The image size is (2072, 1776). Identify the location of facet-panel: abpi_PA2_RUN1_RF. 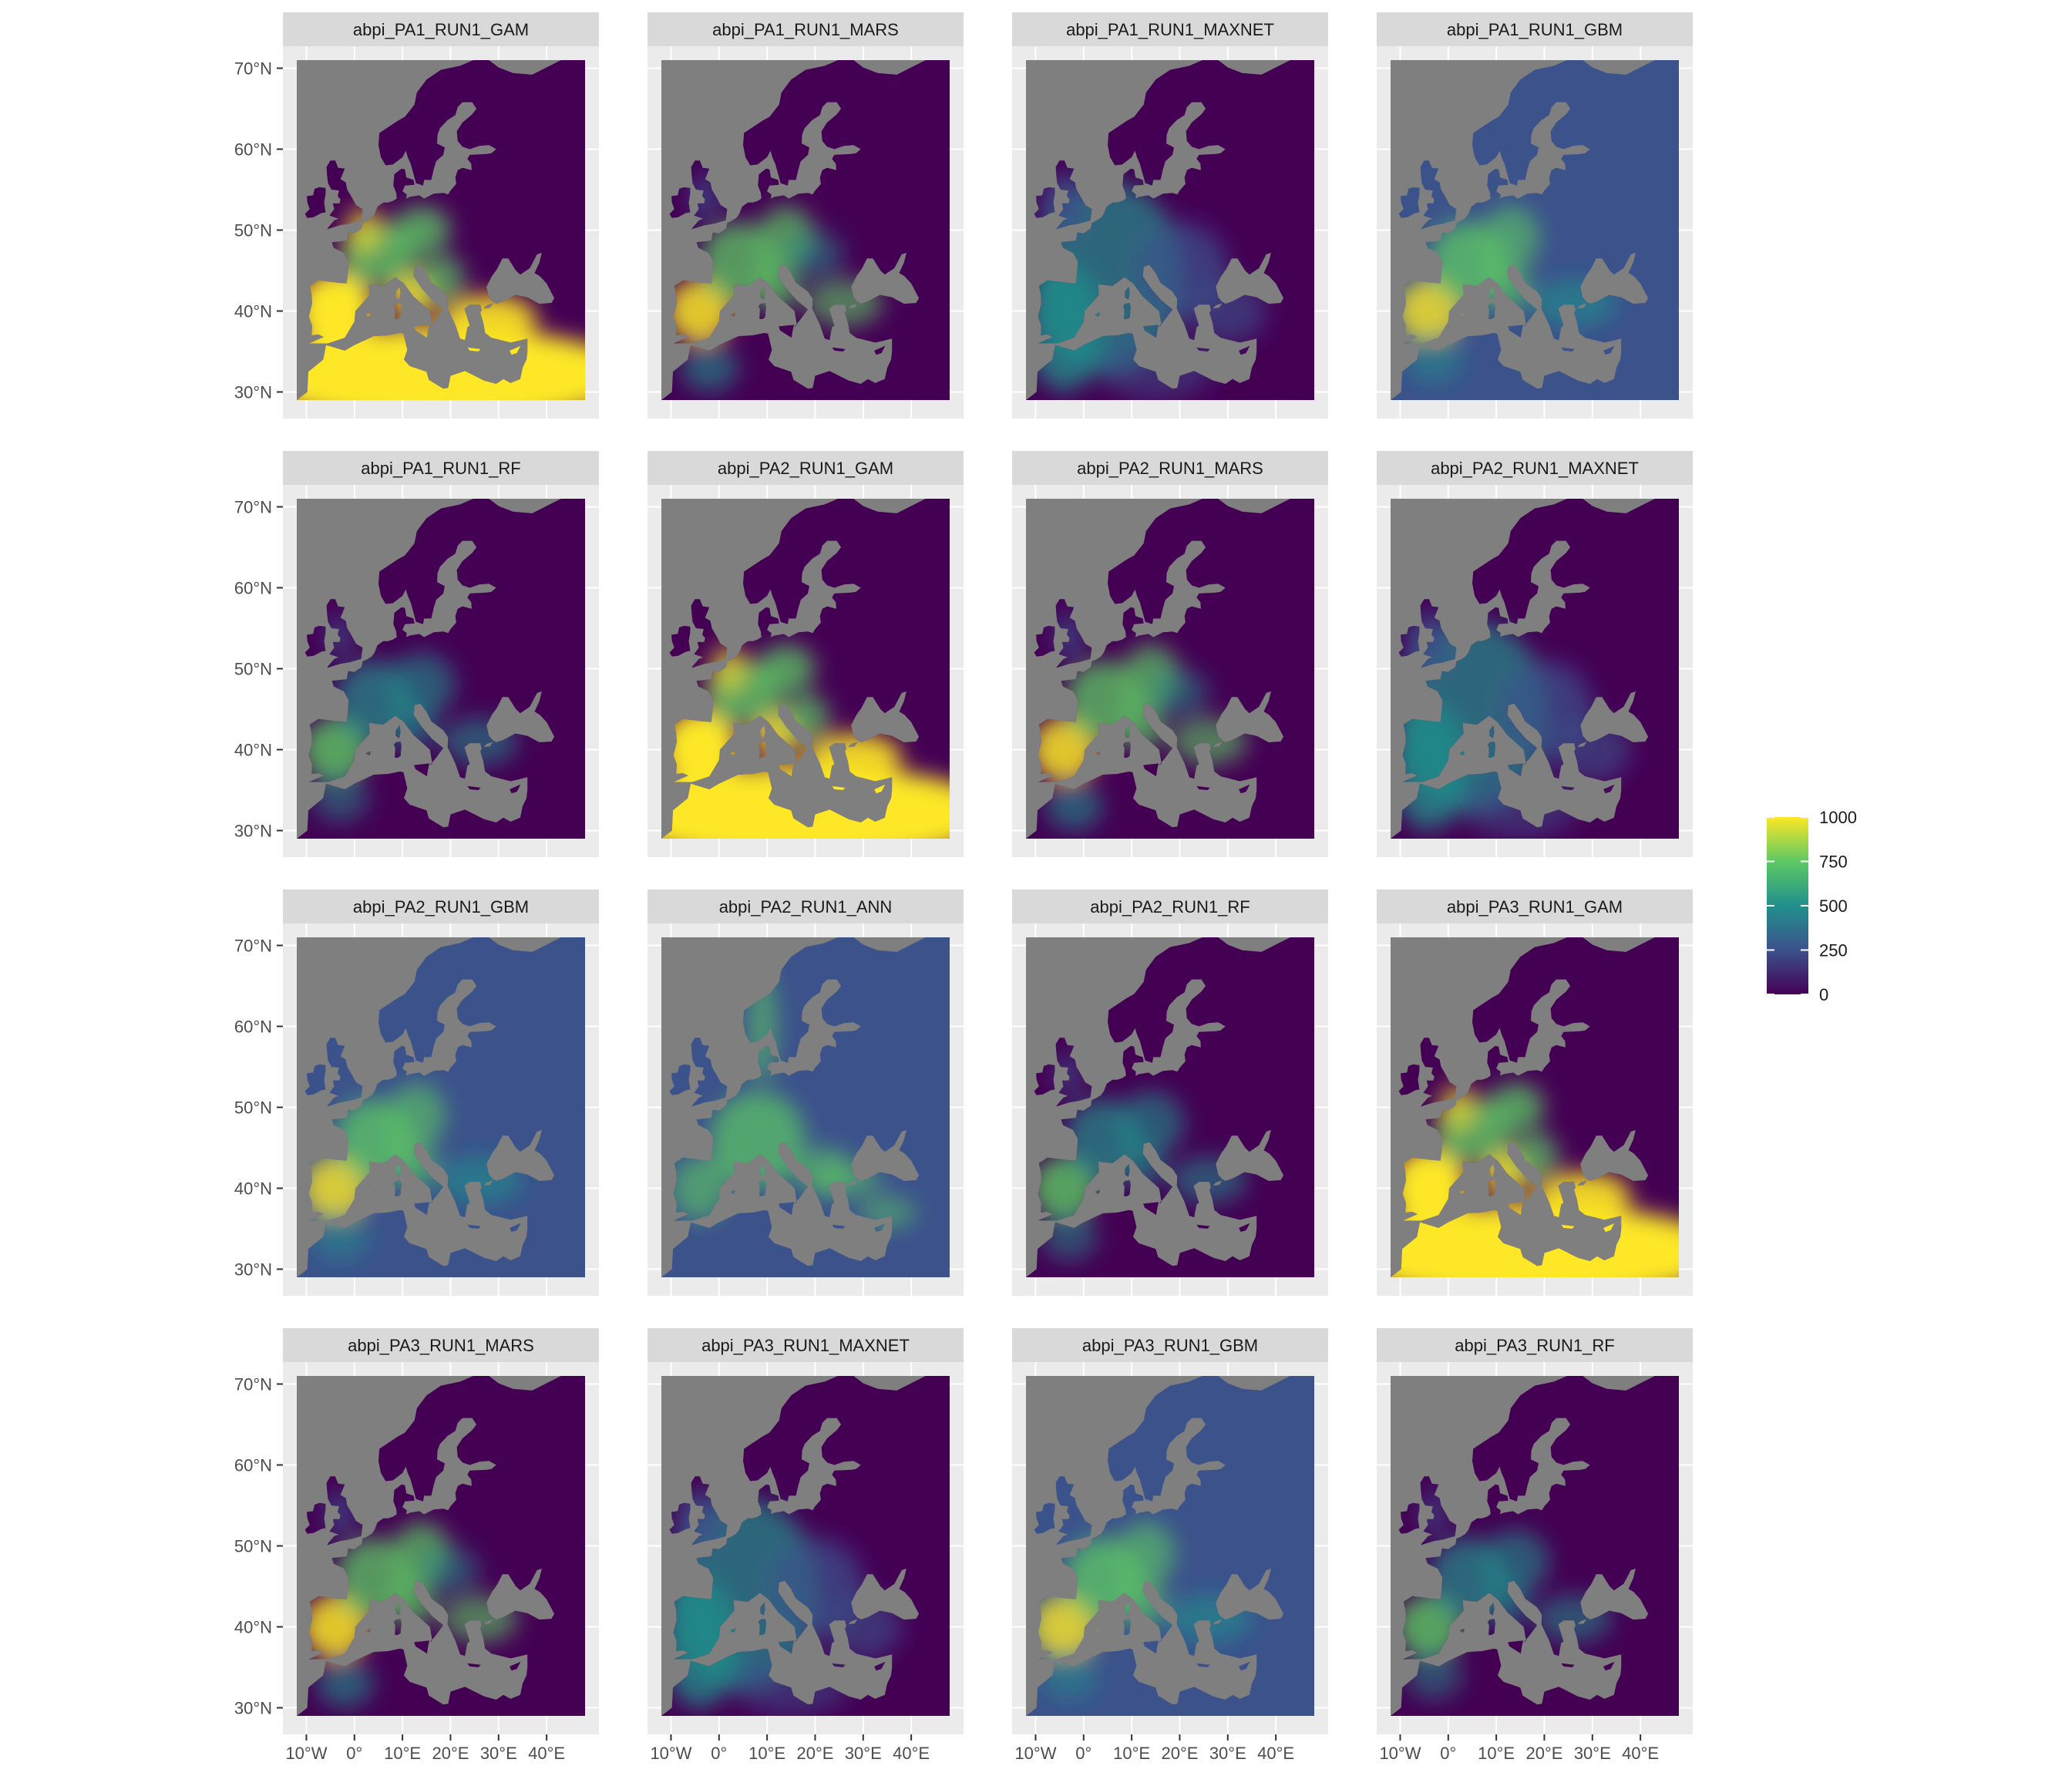
(1170, 1093).